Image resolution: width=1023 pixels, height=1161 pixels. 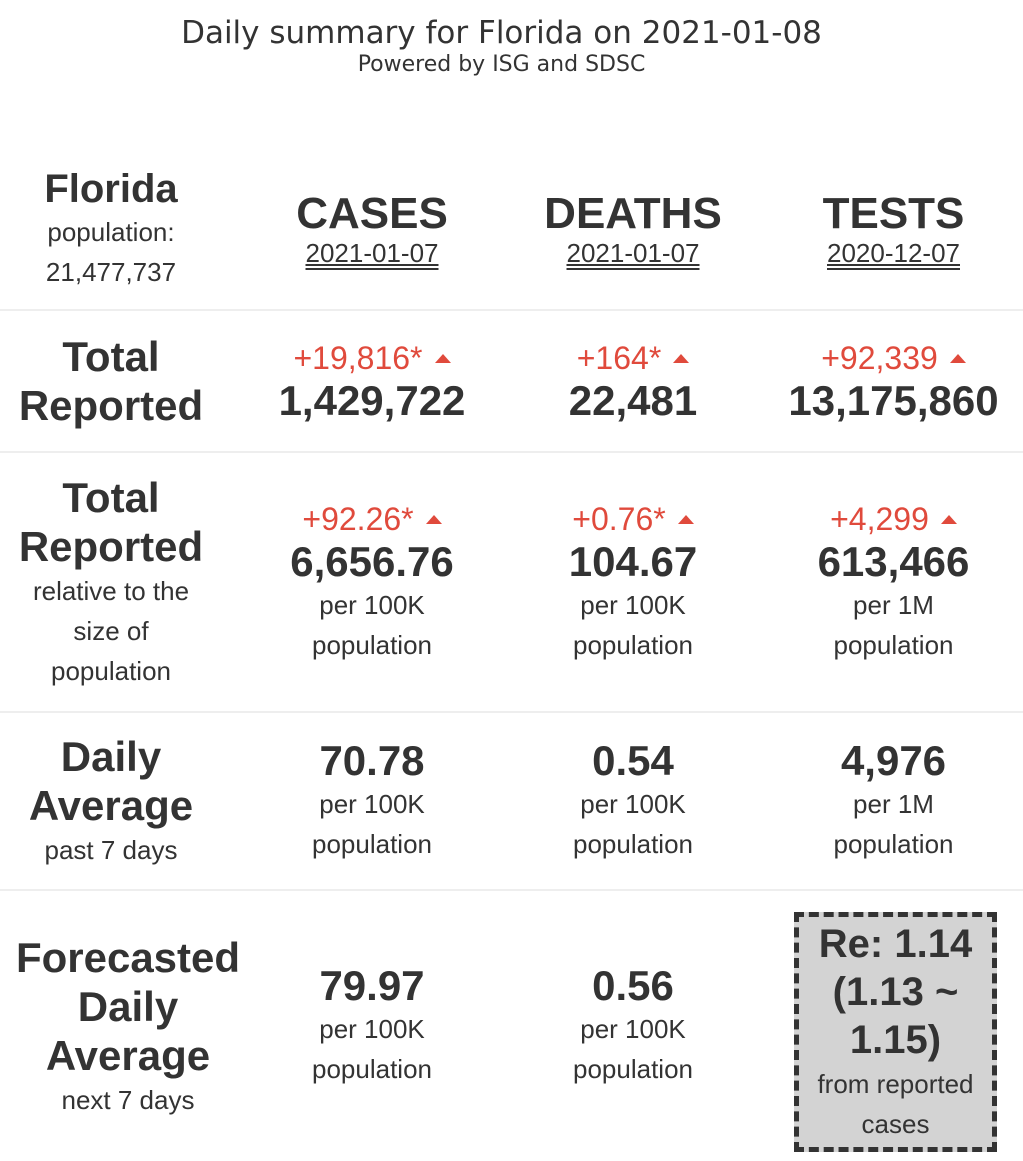 I want to click on forecast-deaths-cell: 0.56 per 100K population, so click(x=633, y=1026).